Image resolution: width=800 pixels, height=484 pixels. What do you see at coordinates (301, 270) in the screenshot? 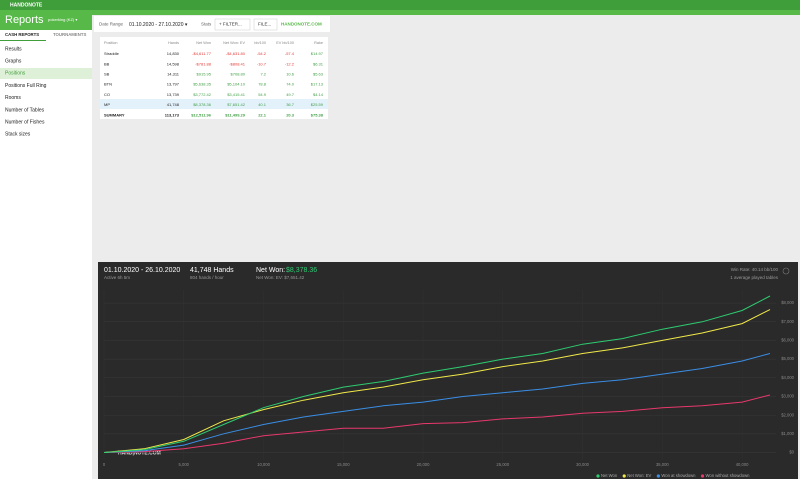
I see `net-won: $8,378.36` at bounding box center [301, 270].